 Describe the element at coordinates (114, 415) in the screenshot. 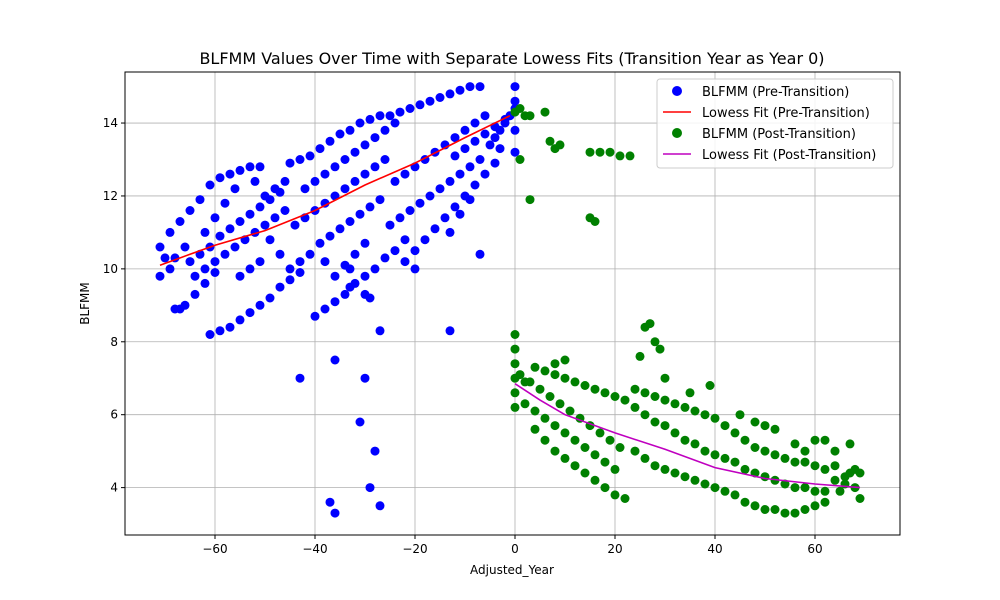

I see `y-tick-label: 6` at that location.